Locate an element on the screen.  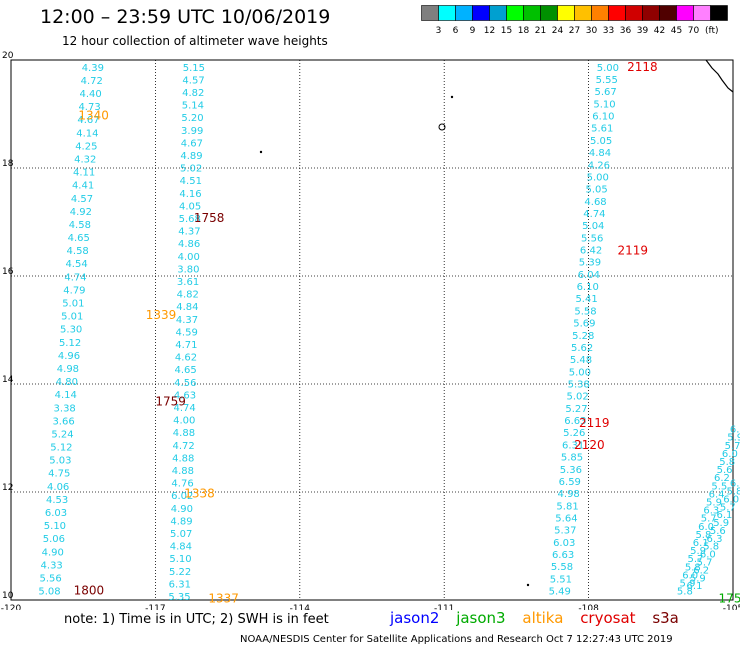
wave-height-value: 4.82 is located at coordinates (188, 295).